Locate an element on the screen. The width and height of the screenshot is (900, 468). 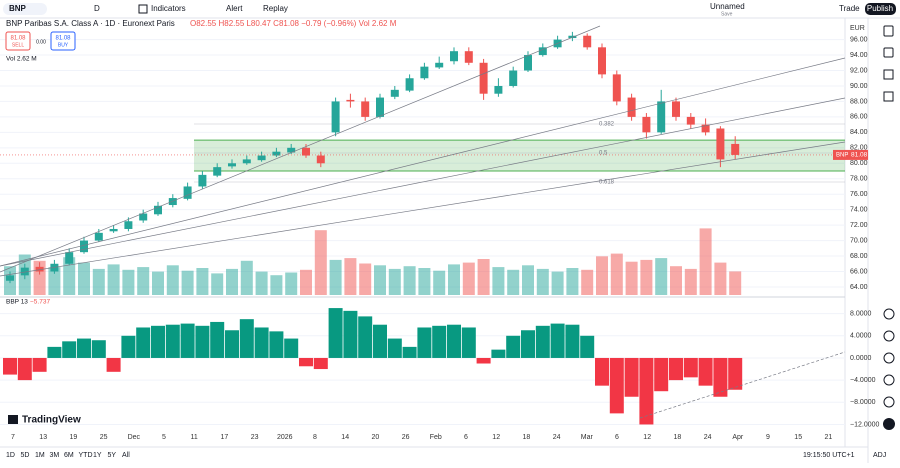
range-button: 6M is located at coordinates (69, 455).